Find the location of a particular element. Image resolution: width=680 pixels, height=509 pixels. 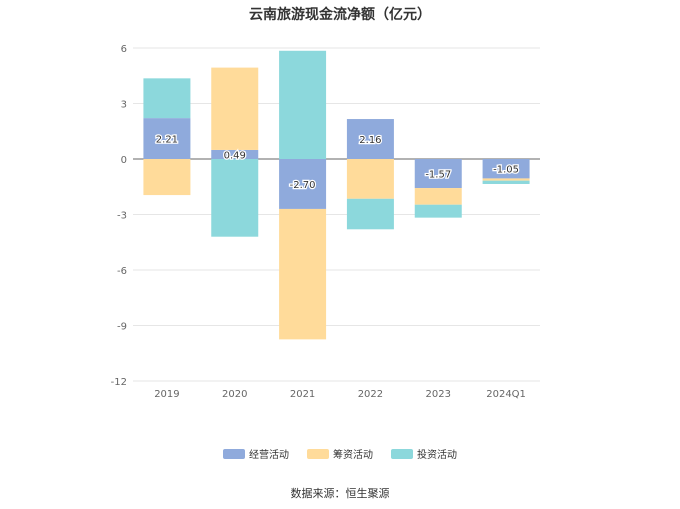

data-label: -2.70 is located at coordinates (303, 185).